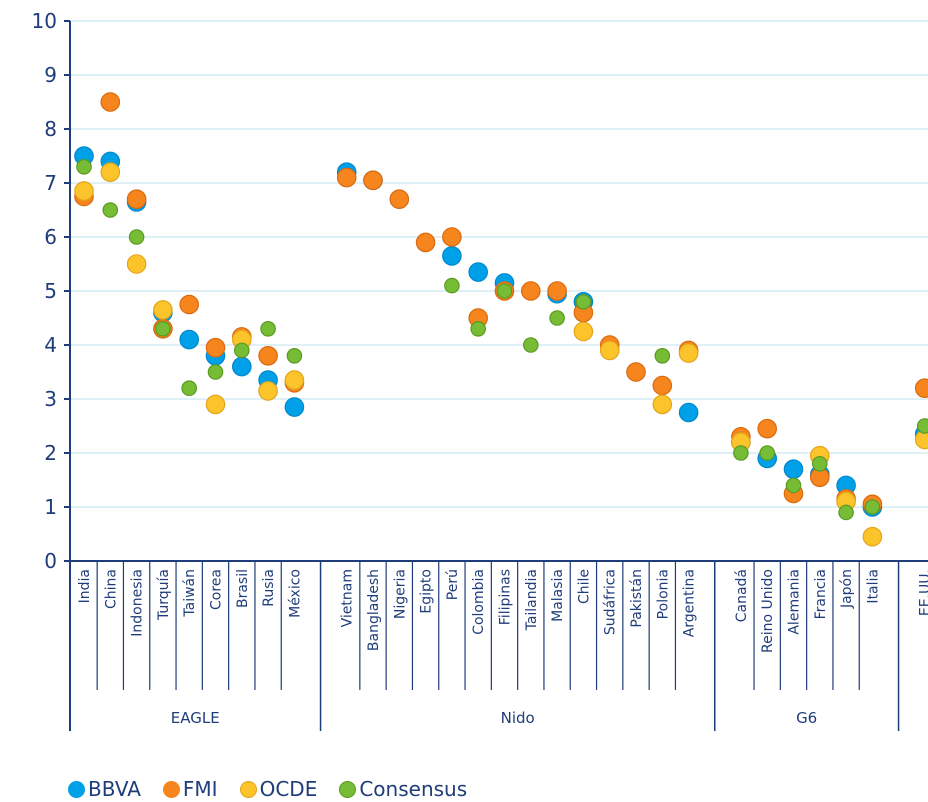 Image resolution: width=928 pixels, height=802 pixels. What do you see at coordinates (847, 589) in the screenshot?
I see `x-tick-label: Japón` at bounding box center [847, 589].